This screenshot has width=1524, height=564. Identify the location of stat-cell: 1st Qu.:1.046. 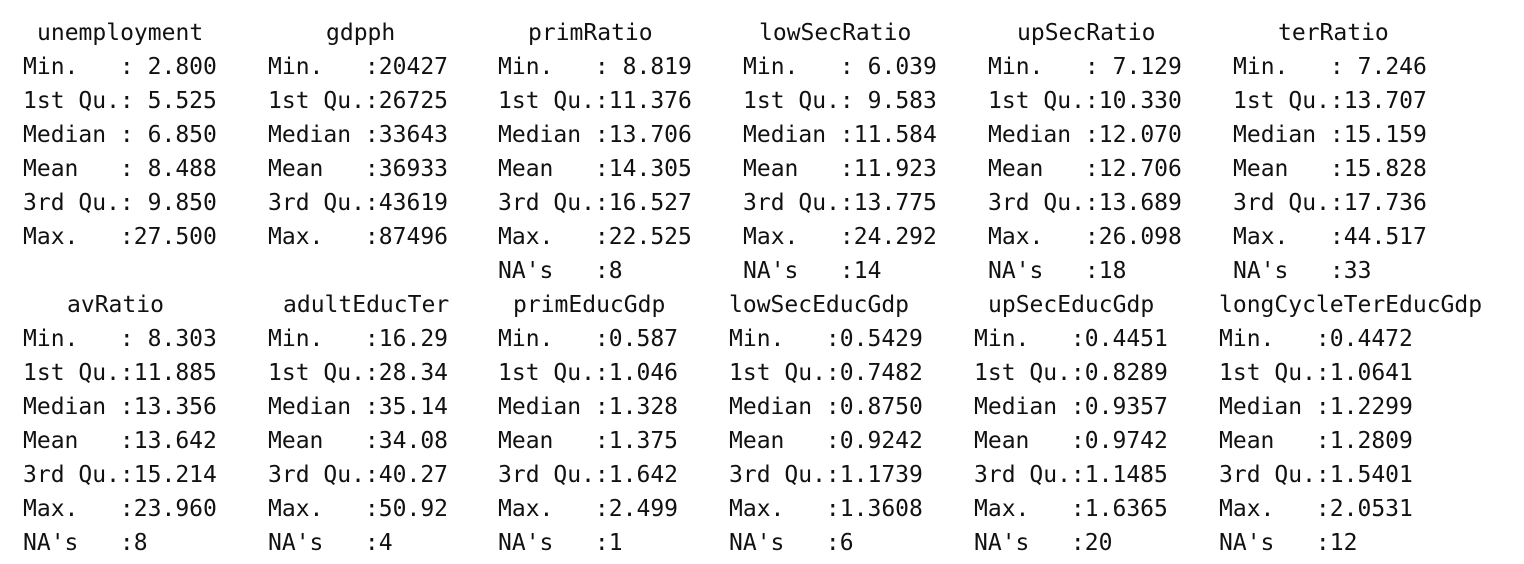
(588, 373).